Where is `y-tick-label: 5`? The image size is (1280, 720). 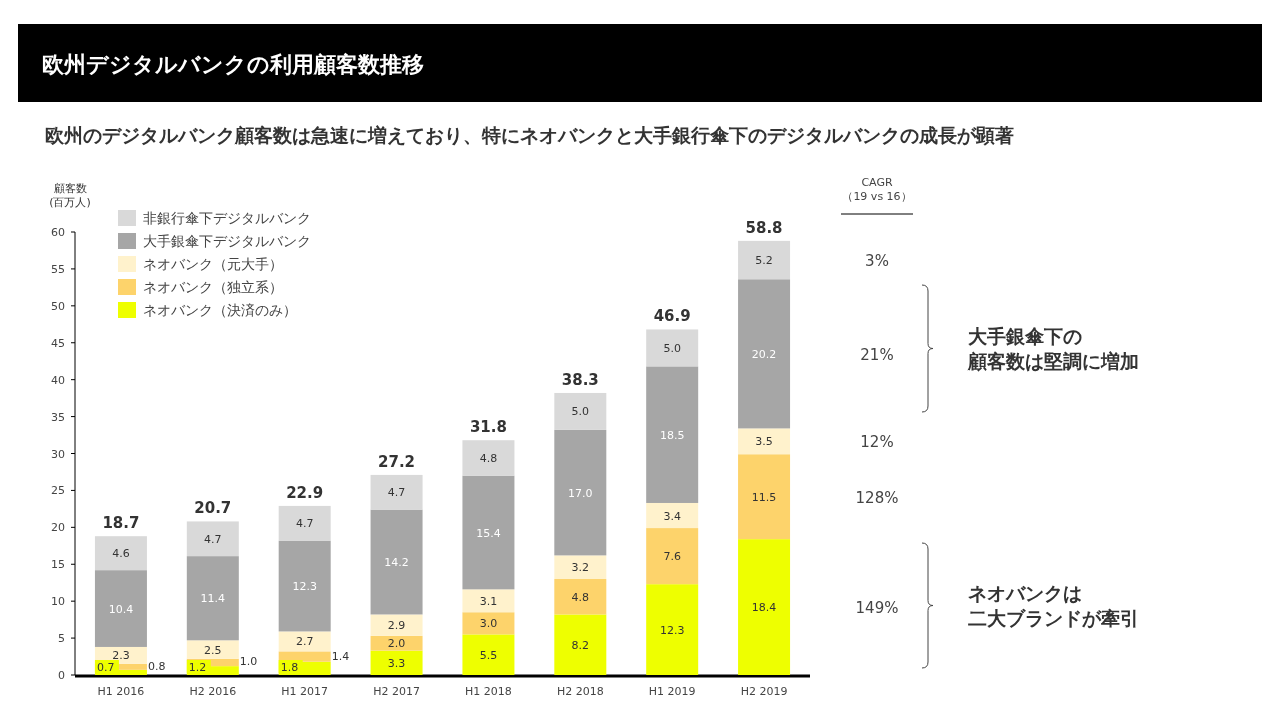 y-tick-label: 5 is located at coordinates (61, 639).